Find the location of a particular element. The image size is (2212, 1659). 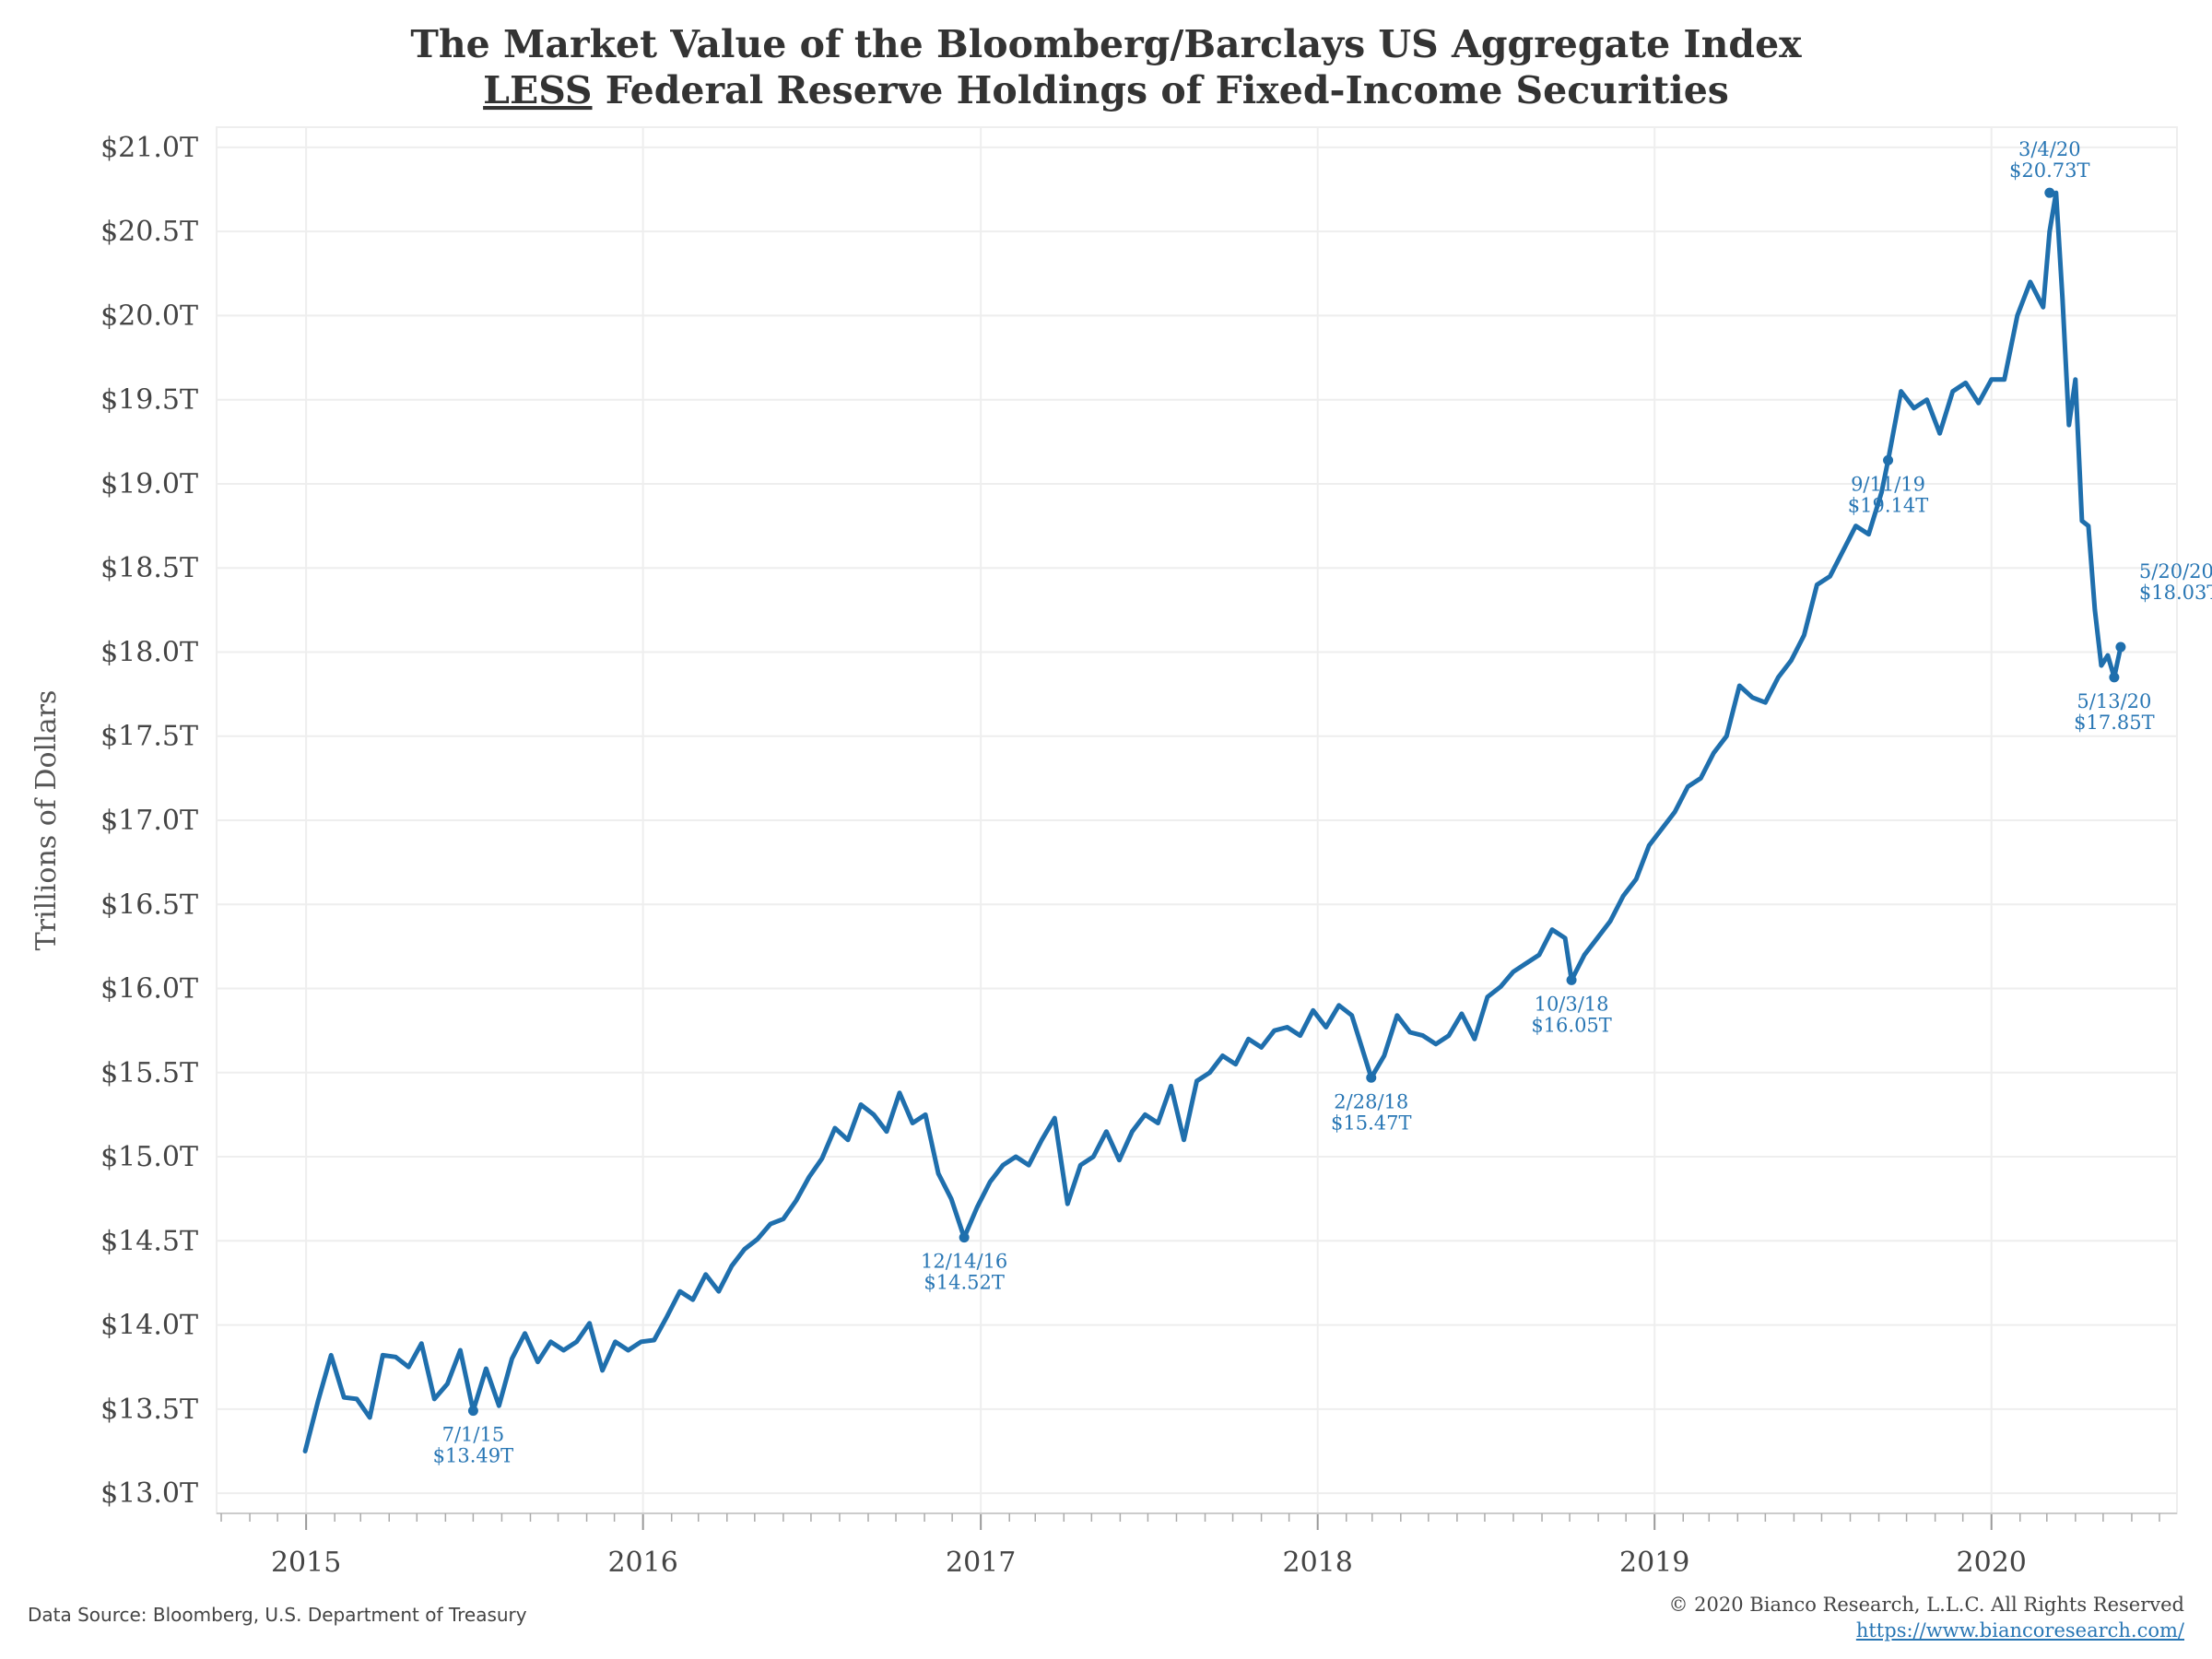

y-tick-label: $13.5T is located at coordinates (149, 1410).